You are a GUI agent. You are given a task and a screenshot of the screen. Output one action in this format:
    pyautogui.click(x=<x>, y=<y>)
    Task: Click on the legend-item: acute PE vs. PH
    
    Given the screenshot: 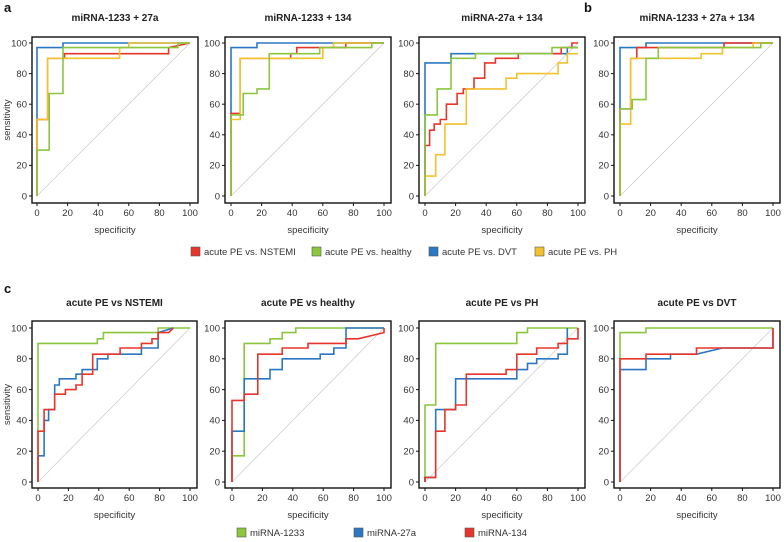 What is the action you would take?
    pyautogui.click(x=575, y=252)
    